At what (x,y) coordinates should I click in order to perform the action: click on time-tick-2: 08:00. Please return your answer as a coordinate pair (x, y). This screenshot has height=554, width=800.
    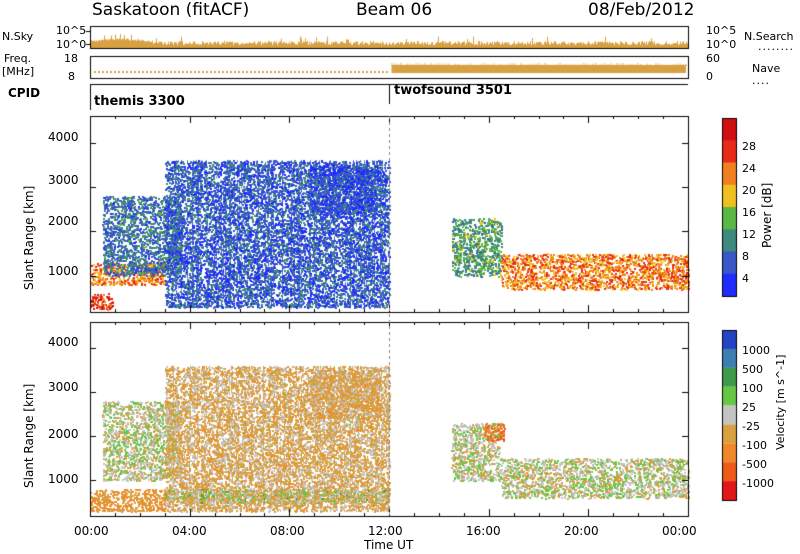
    Looking at the image, I should click on (287, 531).